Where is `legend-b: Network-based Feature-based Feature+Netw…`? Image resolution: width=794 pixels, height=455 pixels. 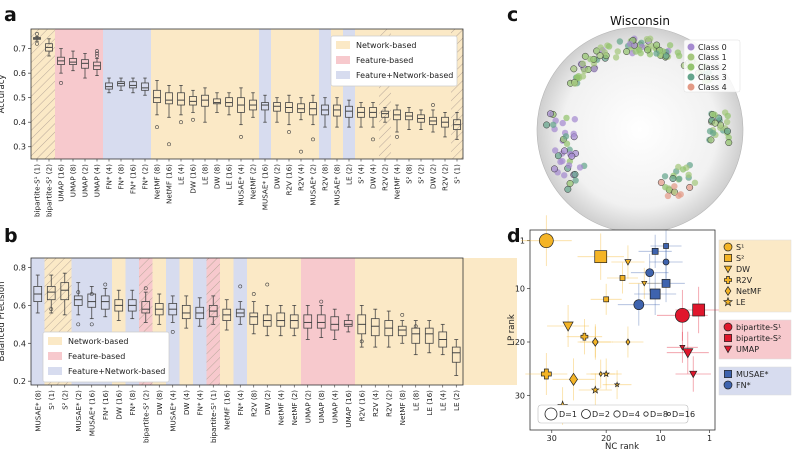 legend-b: Network-based Feature-based Feature+Netw… is located at coordinates (106, 357).